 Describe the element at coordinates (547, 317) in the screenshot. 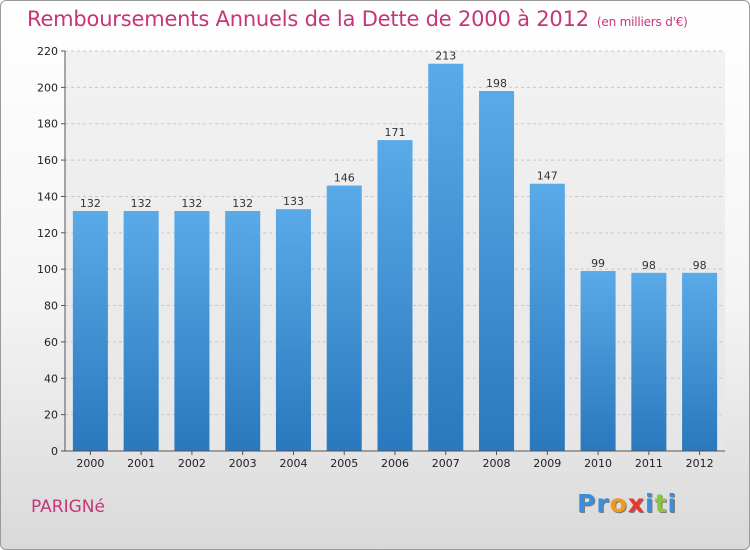

I see `bar-2009` at that location.